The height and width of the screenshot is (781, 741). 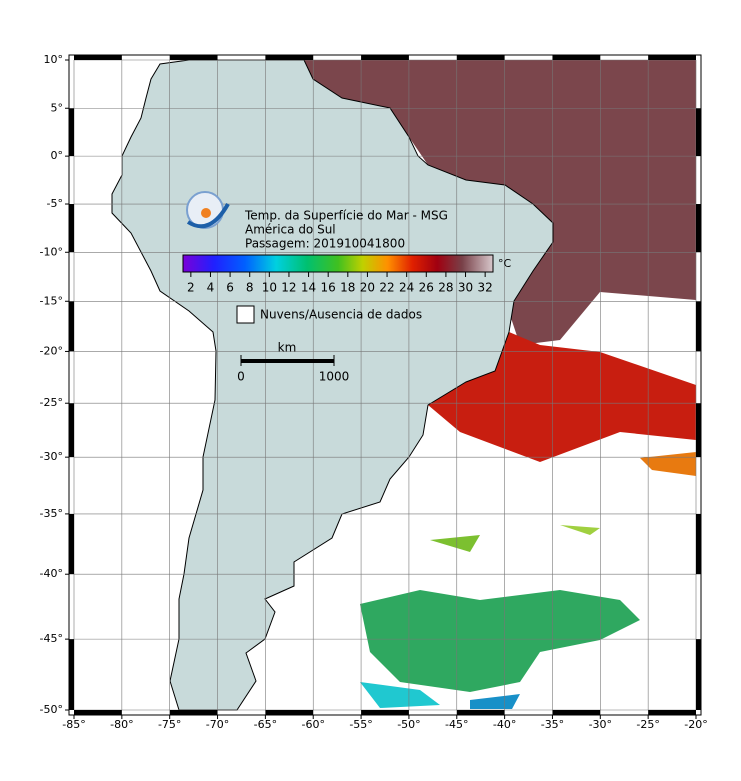 What do you see at coordinates (51, 513) in the screenshot?
I see `y-tick-label: -35°` at bounding box center [51, 513].